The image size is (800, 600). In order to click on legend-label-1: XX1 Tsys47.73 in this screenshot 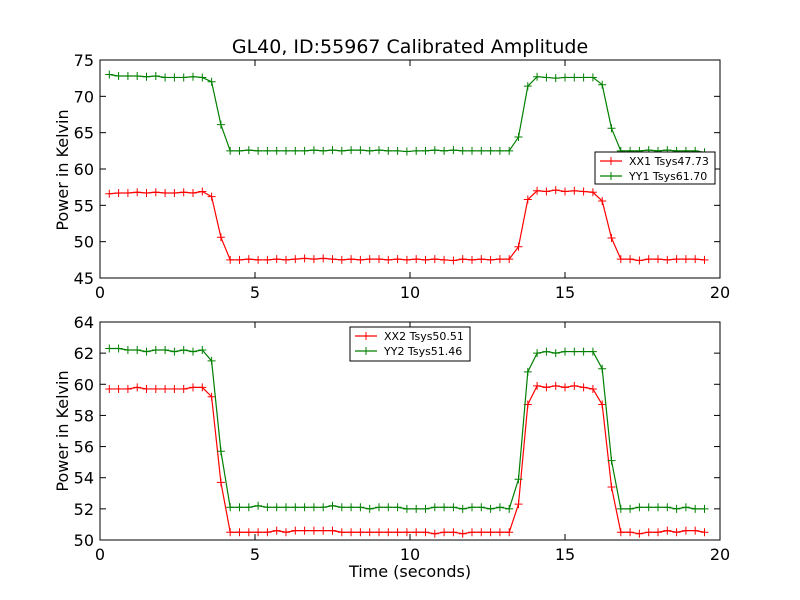, I will do `click(669, 161)`.